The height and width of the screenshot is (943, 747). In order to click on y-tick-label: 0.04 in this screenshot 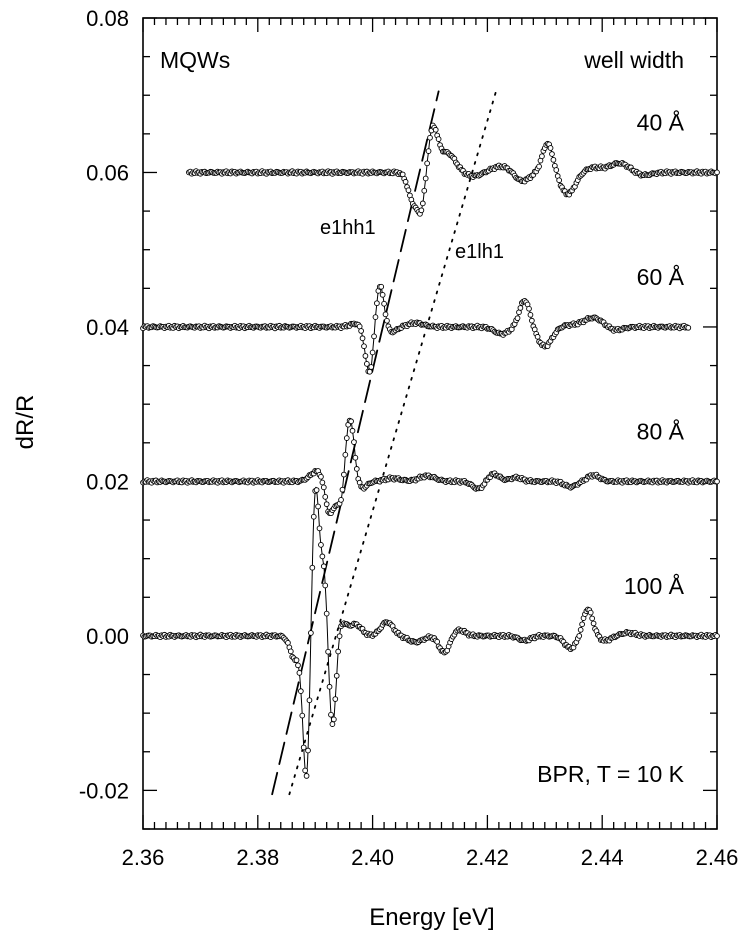, I will do `click(107, 327)`.